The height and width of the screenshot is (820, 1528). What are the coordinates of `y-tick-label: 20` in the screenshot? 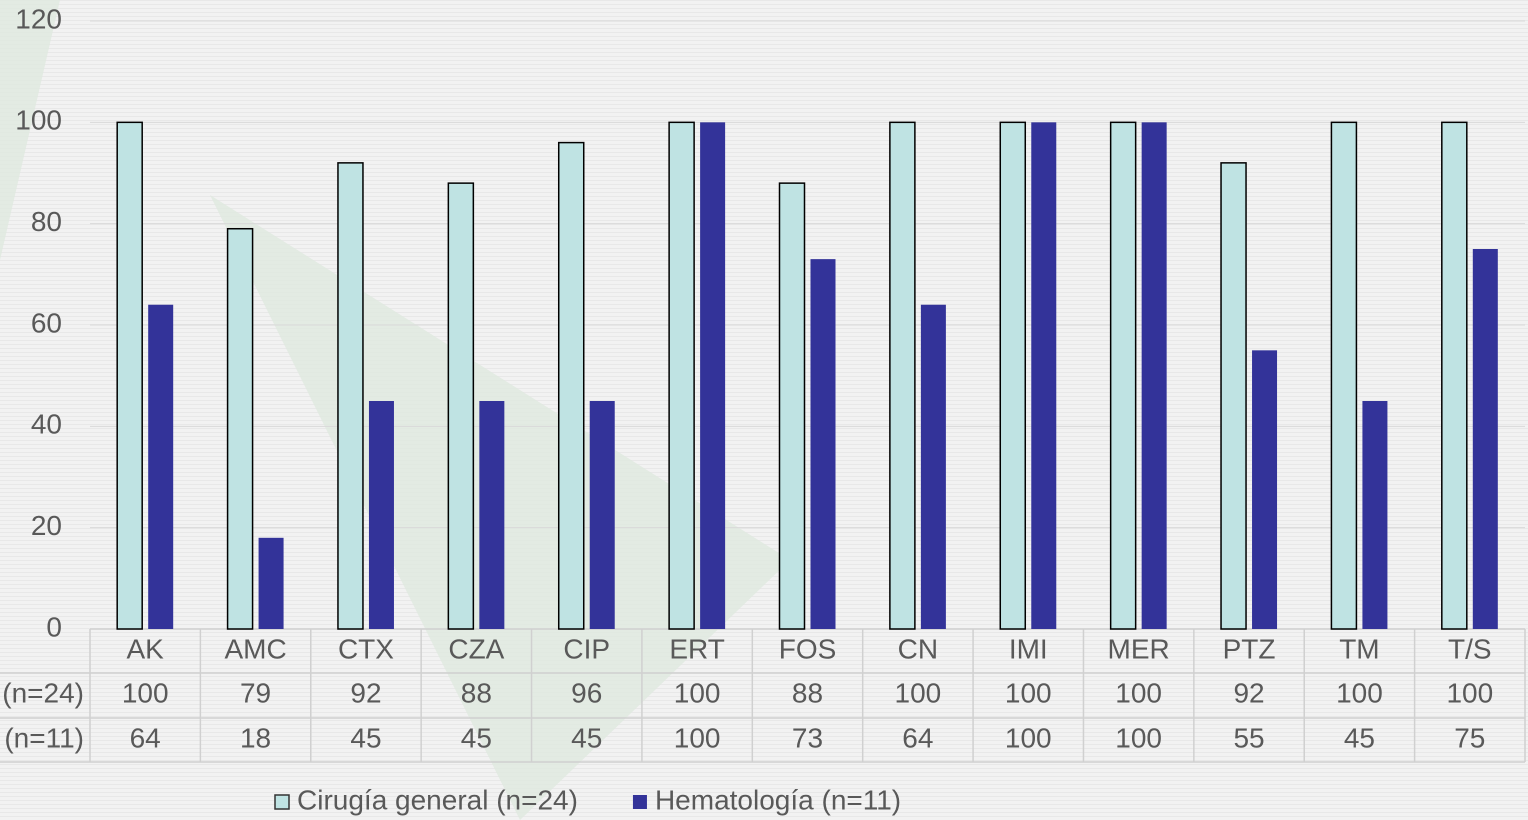 It's located at (46, 525).